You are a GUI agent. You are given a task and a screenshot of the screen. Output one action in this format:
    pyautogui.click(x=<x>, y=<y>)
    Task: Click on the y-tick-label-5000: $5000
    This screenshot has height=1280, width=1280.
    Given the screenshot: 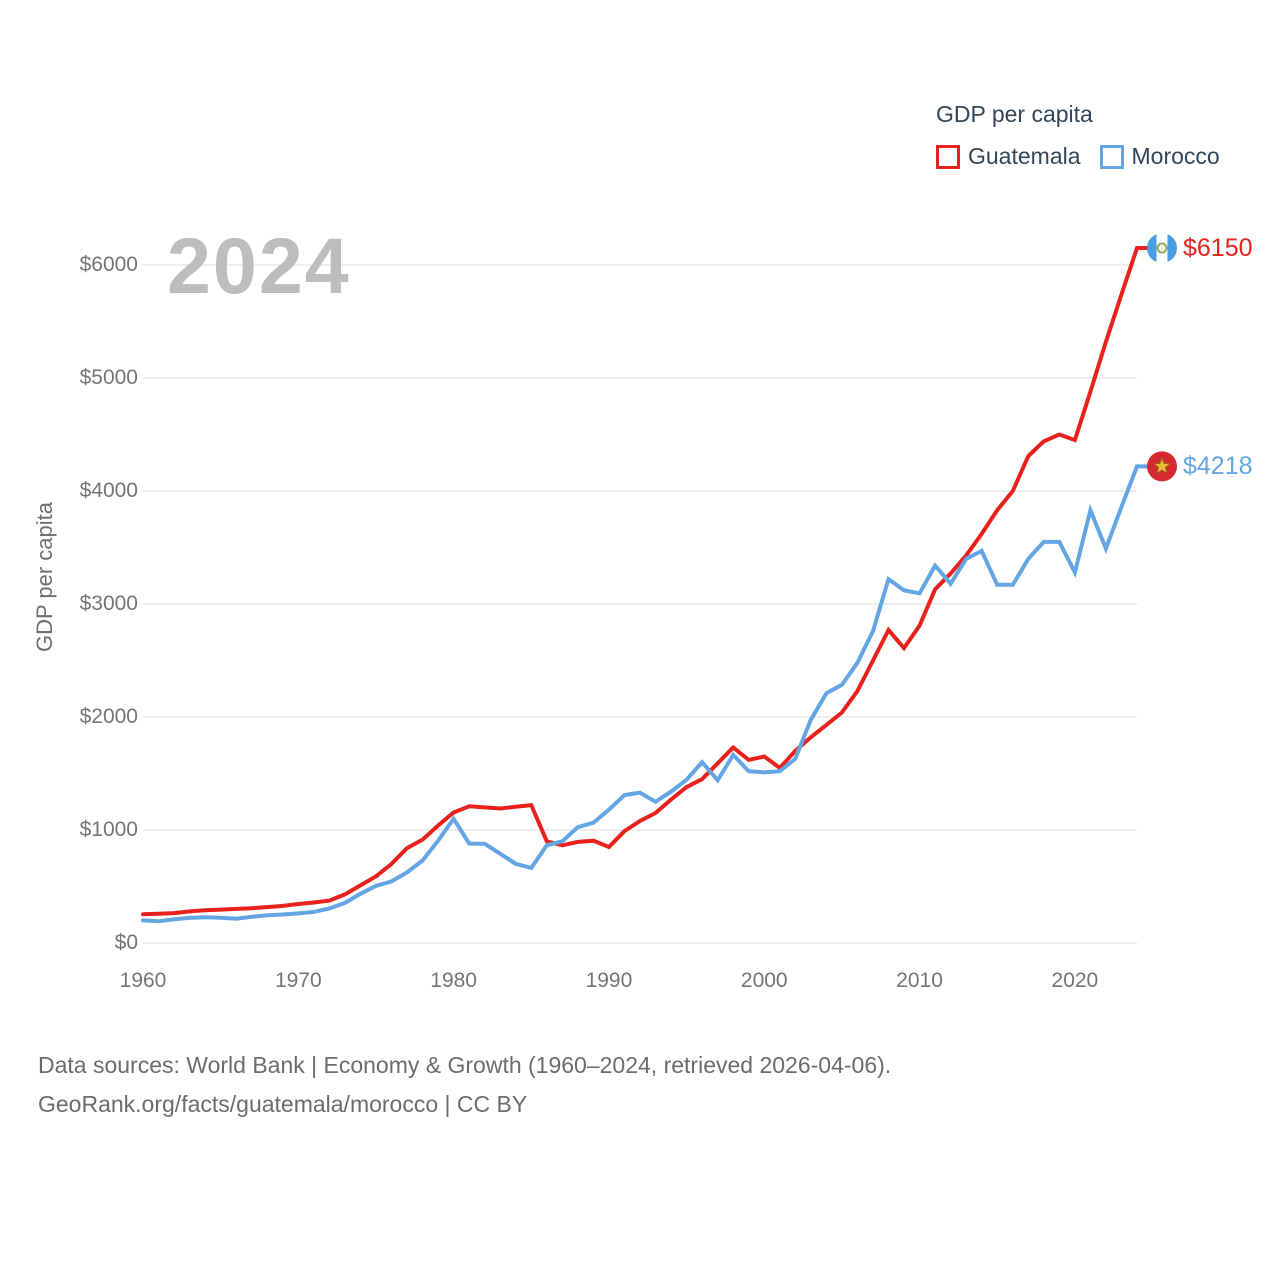 What is the action you would take?
    pyautogui.click(x=108, y=377)
    